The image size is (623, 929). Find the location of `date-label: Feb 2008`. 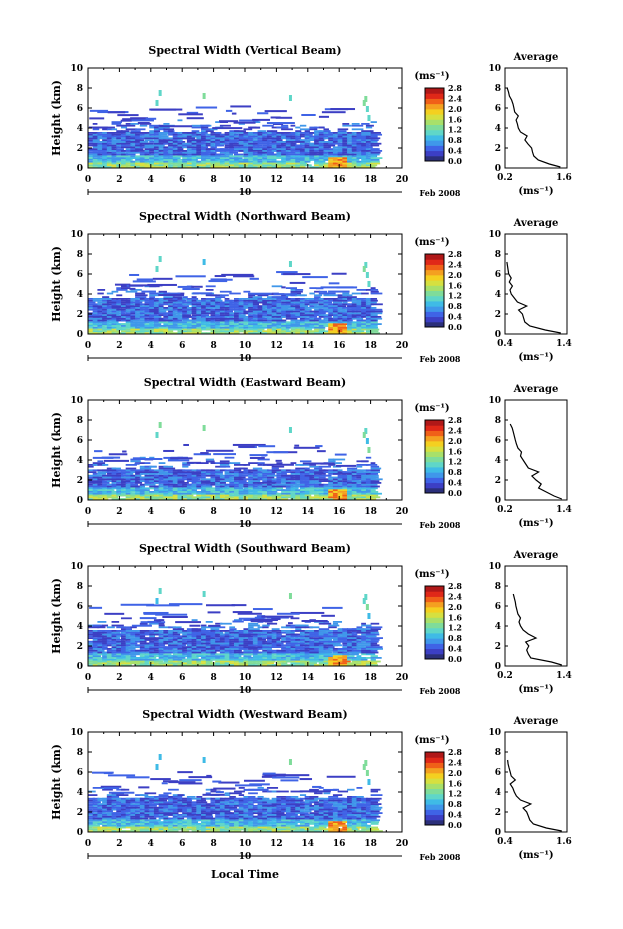

date-label: Feb 2008 is located at coordinates (440, 525).